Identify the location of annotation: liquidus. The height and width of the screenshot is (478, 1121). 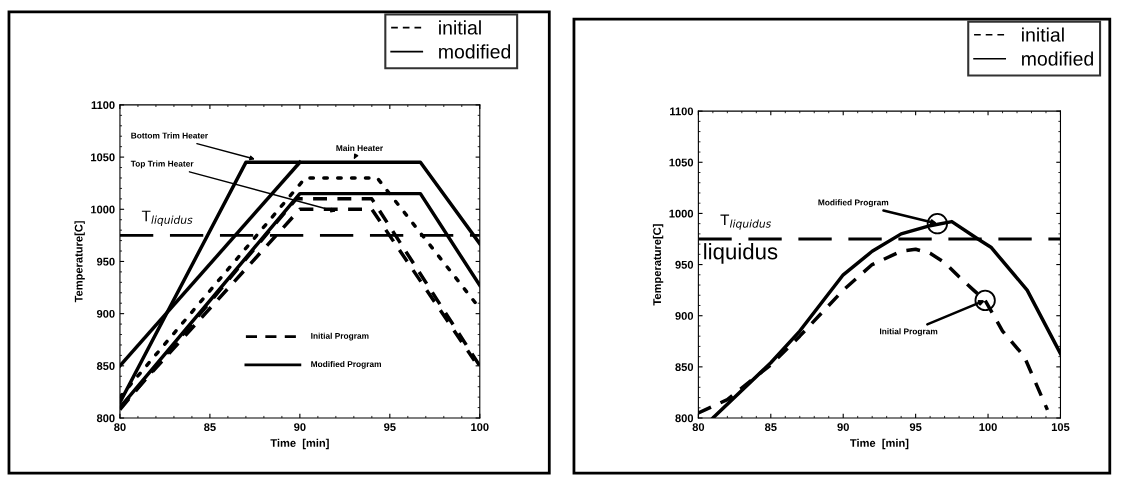
(741, 253).